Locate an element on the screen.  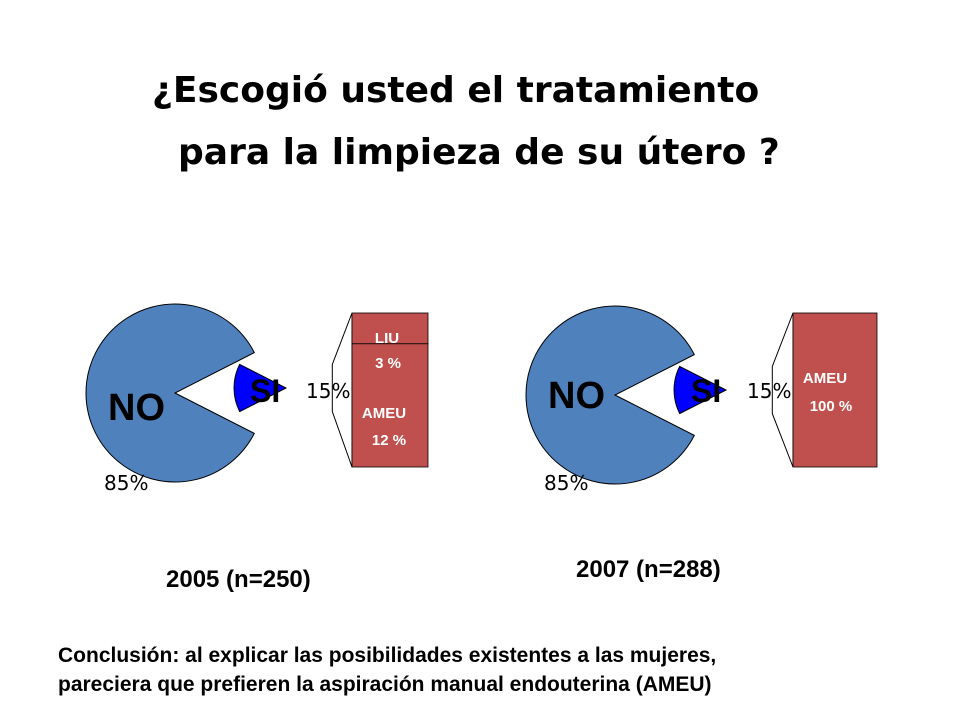
title-line-1: ¿Escogió usted el tratamiento is located at coordinates (456, 90).